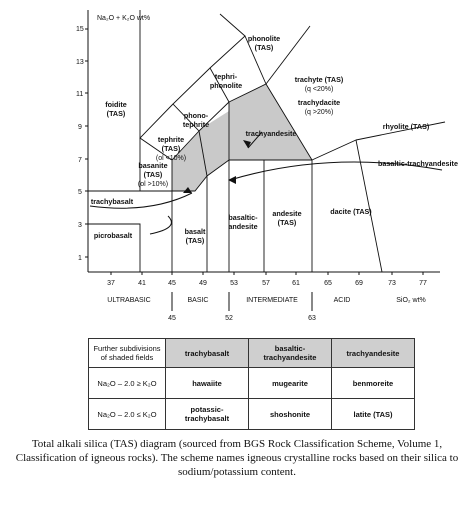  What do you see at coordinates (312, 318) in the screenshot?
I see `boundary-value-63: 63` at bounding box center [312, 318].